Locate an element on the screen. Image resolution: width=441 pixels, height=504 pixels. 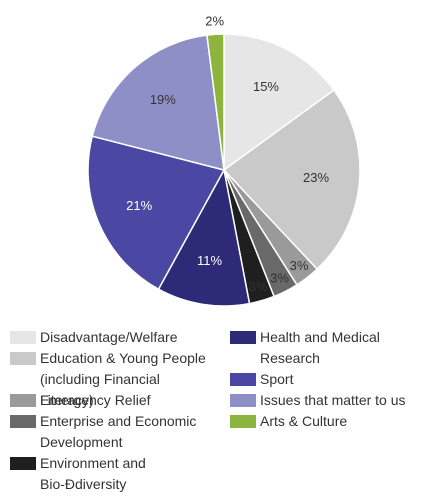
legend-label: Health and Medical Research is located at coordinates (320, 347).